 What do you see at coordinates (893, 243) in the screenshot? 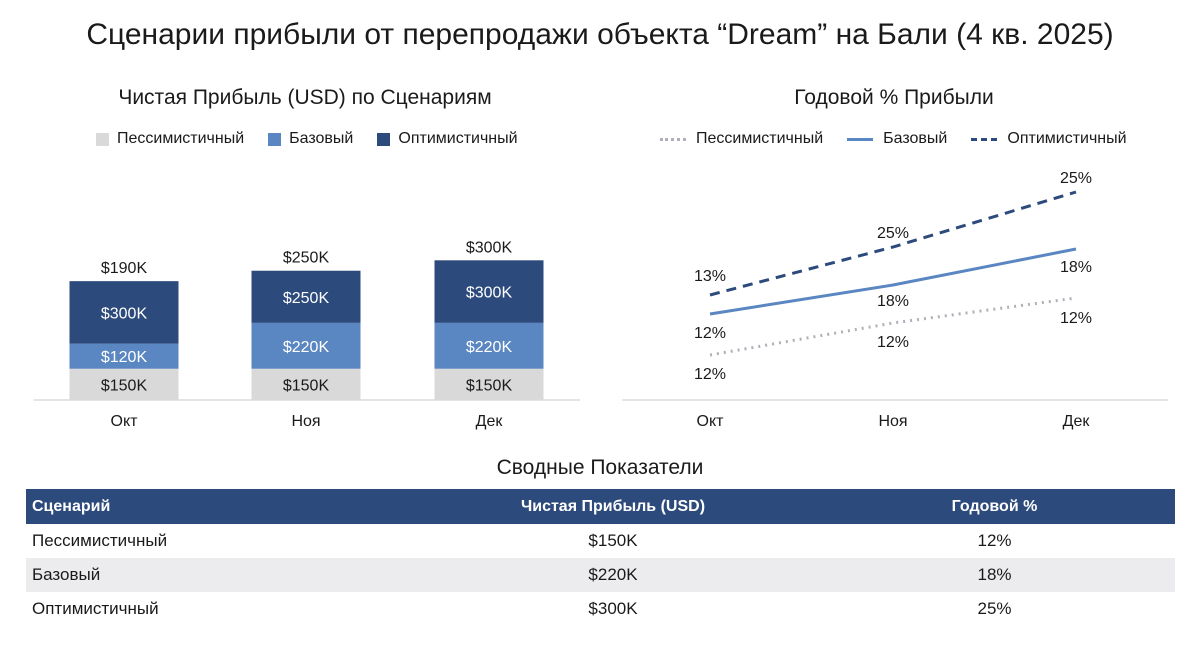
I see `series-line-optimistic` at bounding box center [893, 243].